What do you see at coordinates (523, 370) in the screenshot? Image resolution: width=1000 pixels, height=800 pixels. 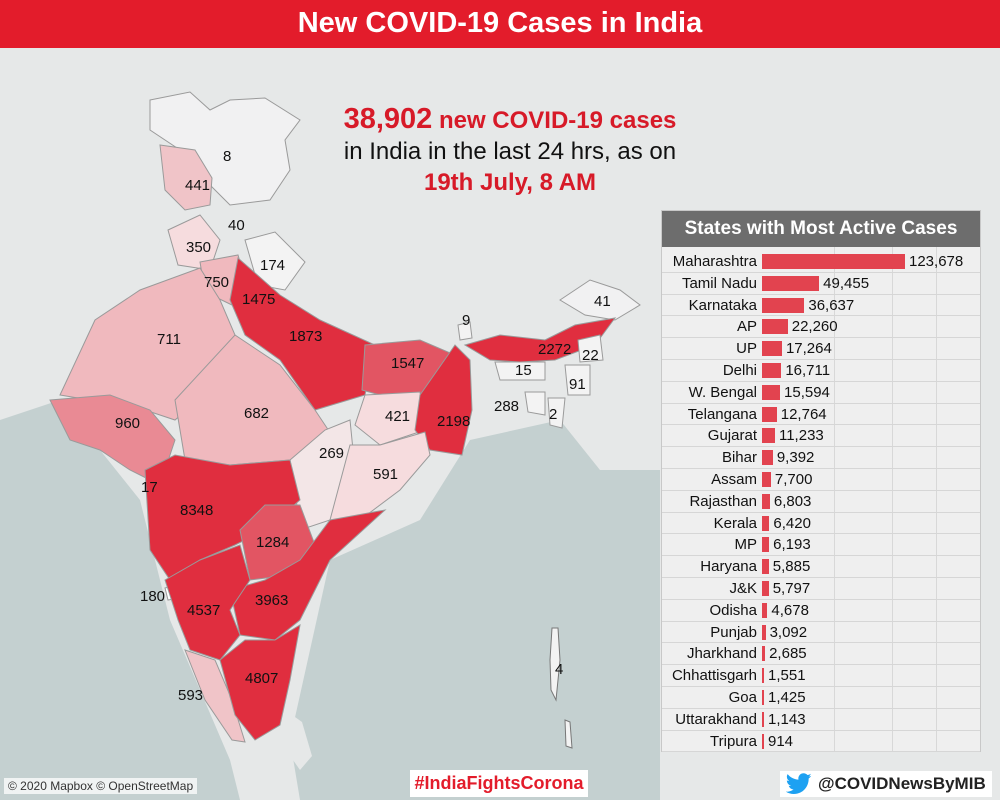 I see `map-label: 15` at bounding box center [523, 370].